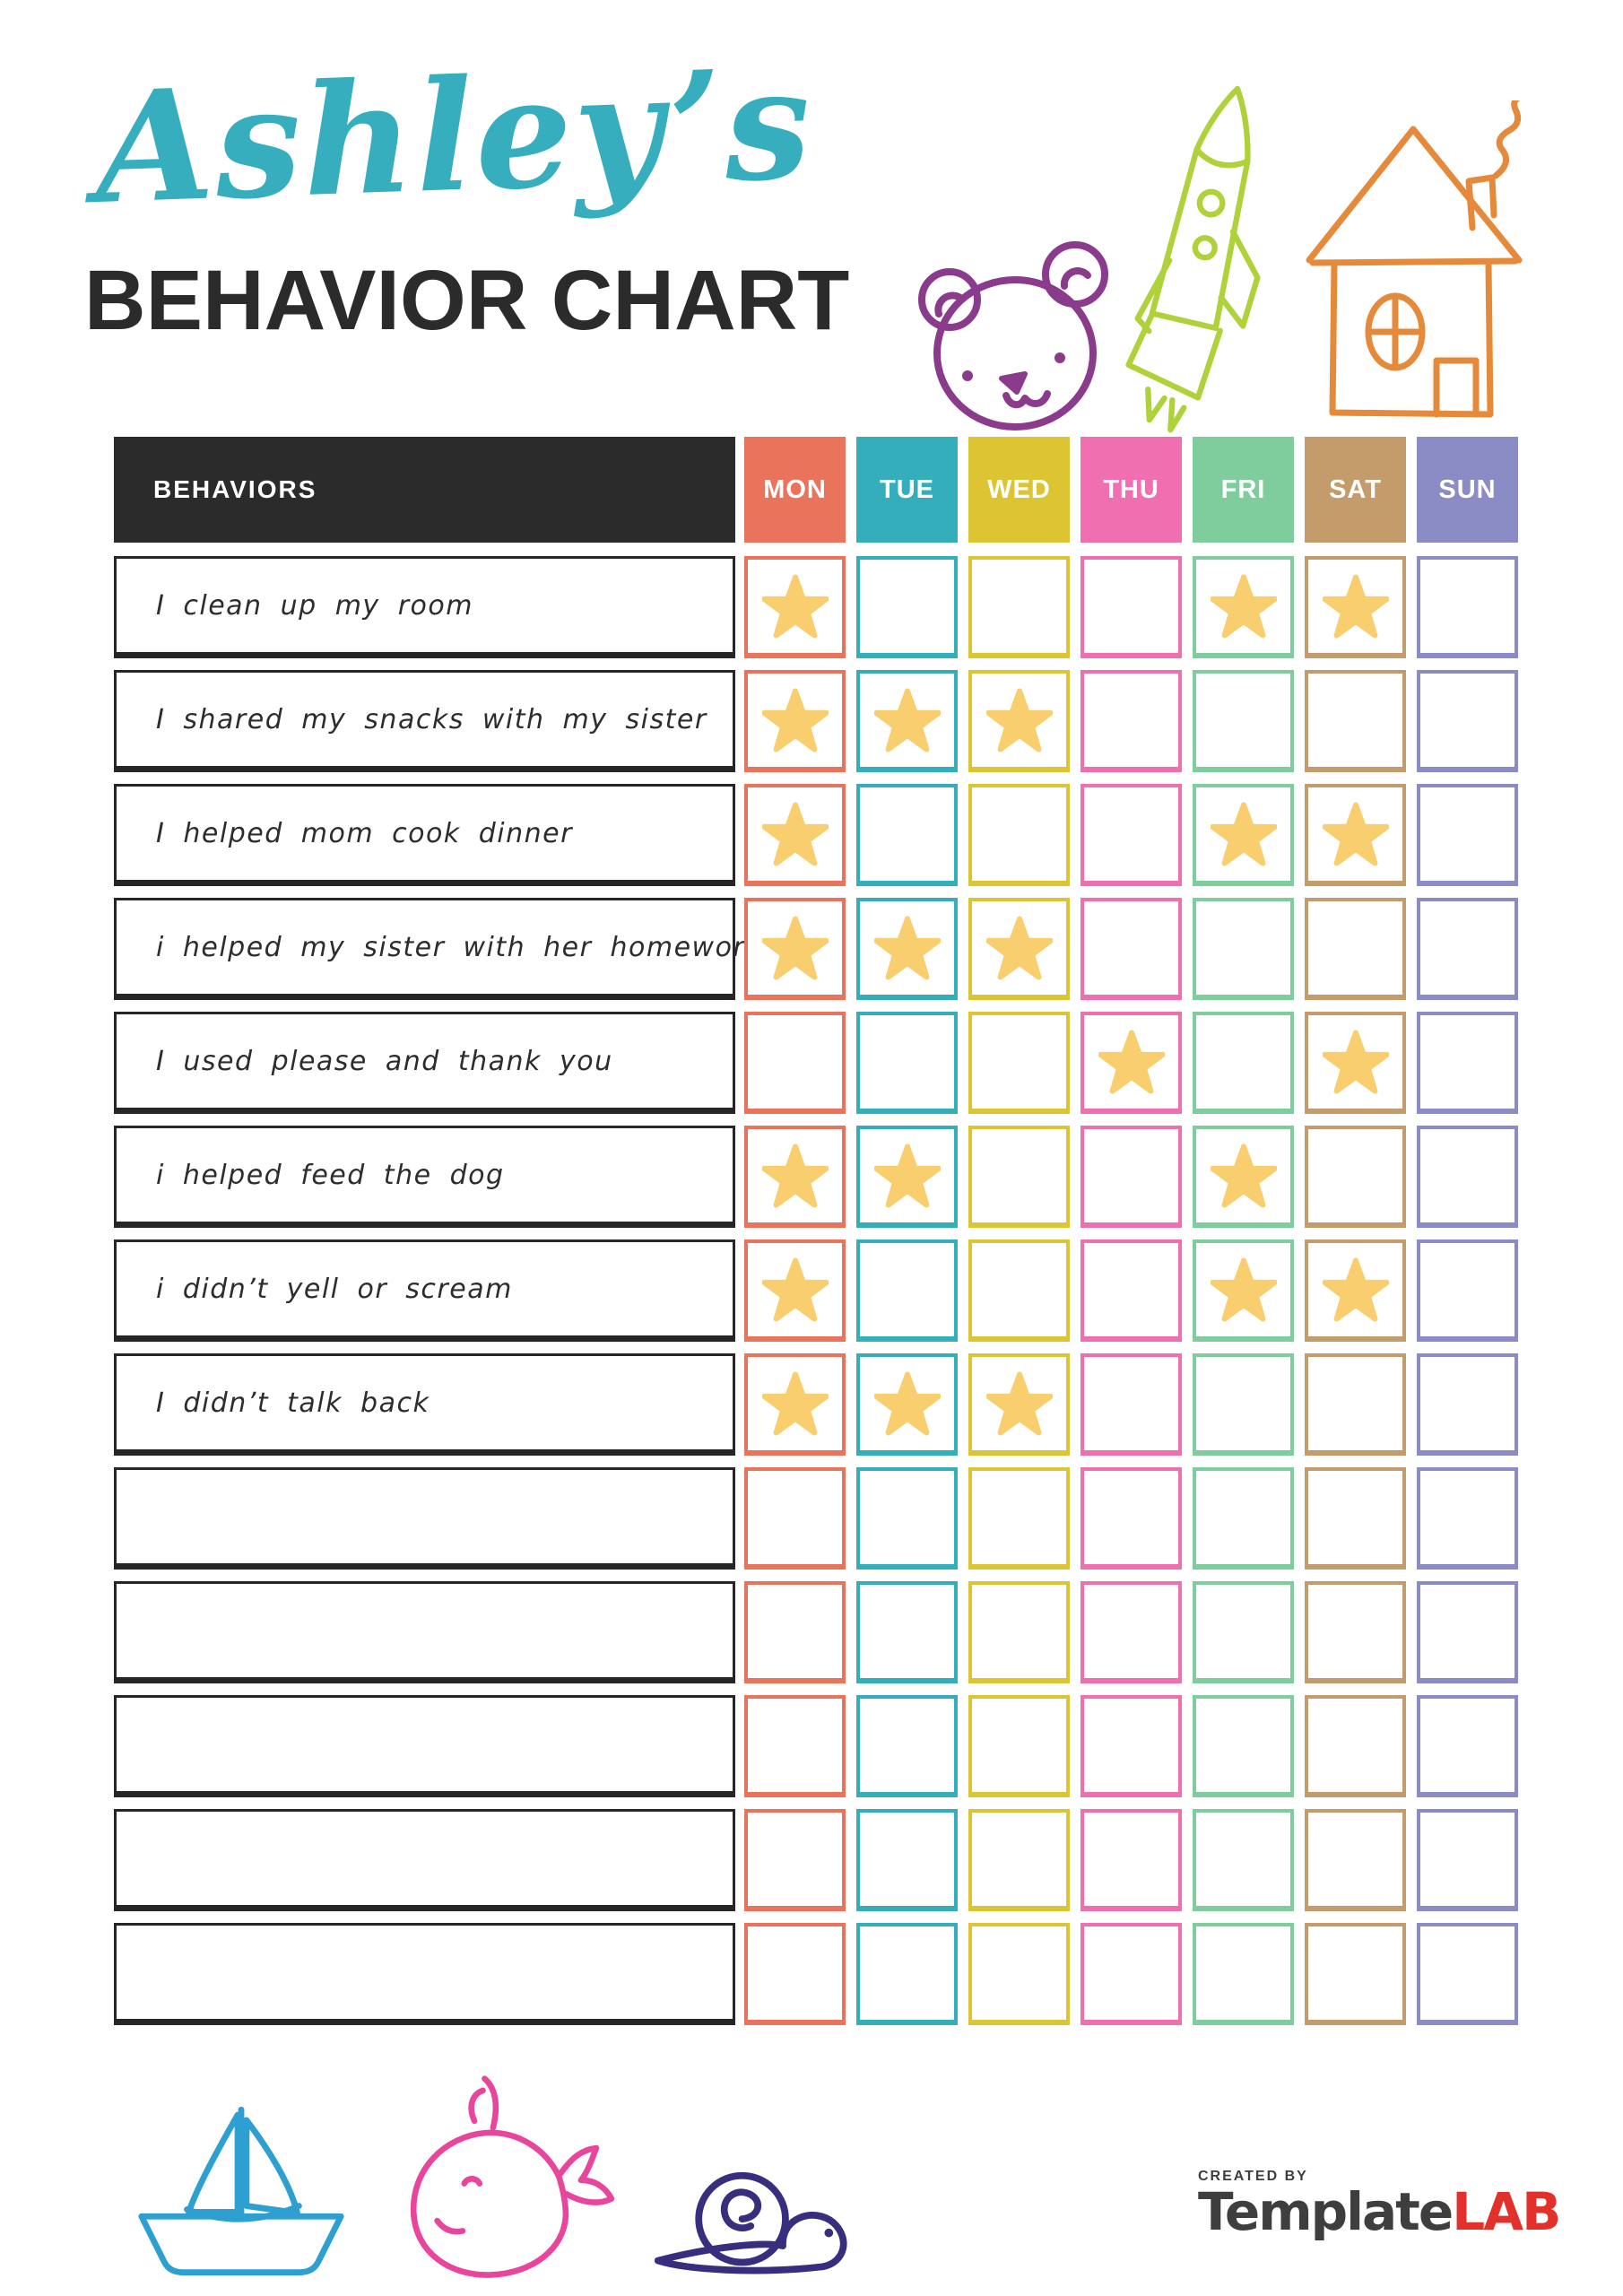 Image resolution: width=1623 pixels, height=2296 pixels. What do you see at coordinates (453, 136) in the screenshot?
I see `child-name-title: Ashley’s` at bounding box center [453, 136].